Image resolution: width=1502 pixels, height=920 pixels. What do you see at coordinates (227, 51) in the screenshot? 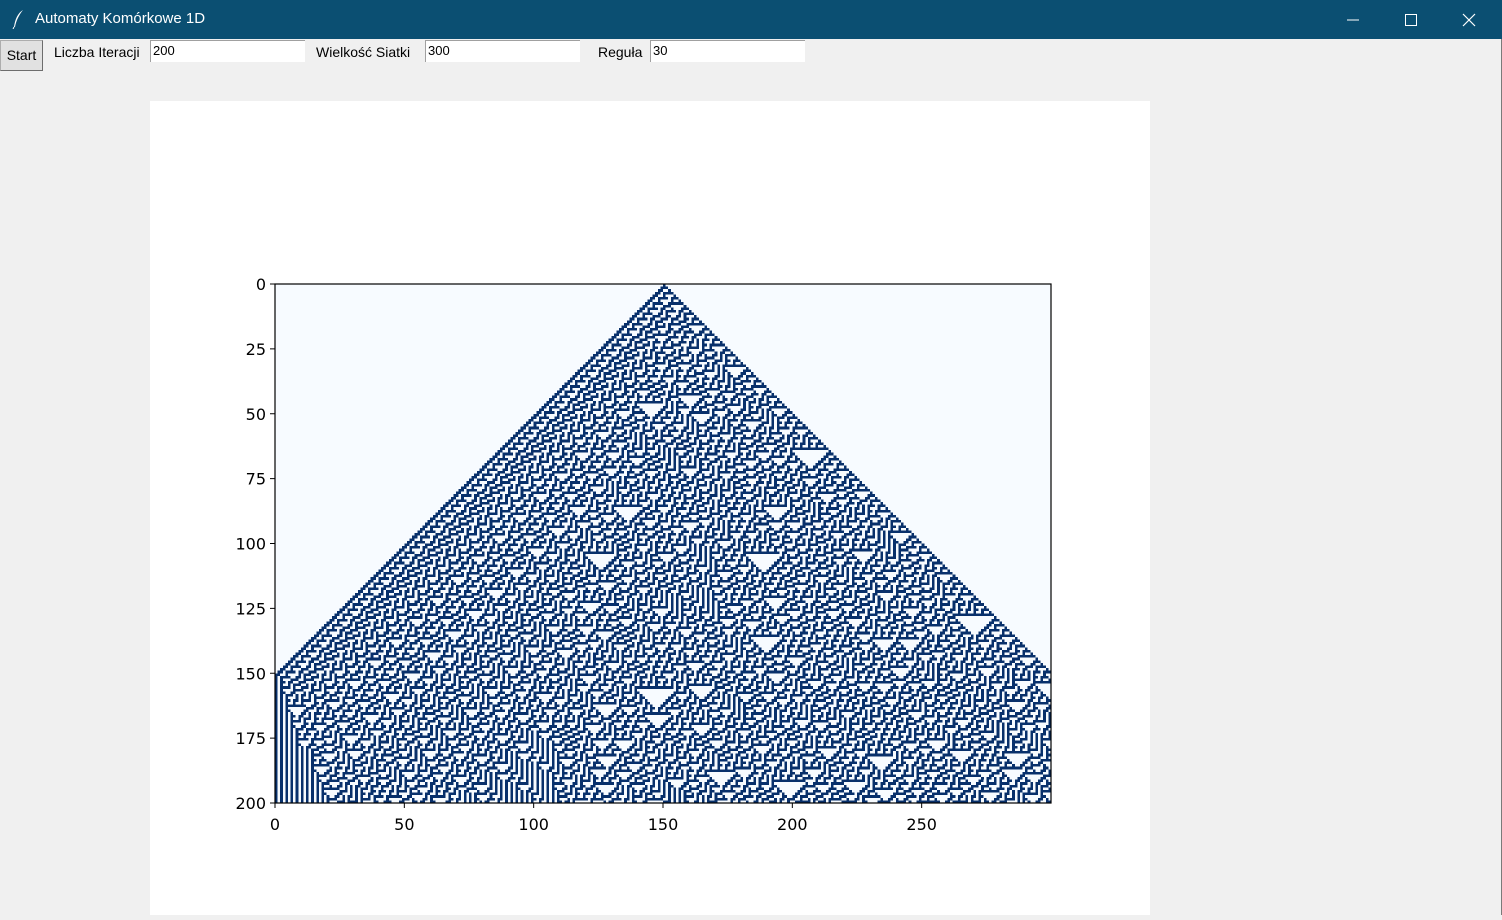
I see `iterations-input: 200` at bounding box center [227, 51].